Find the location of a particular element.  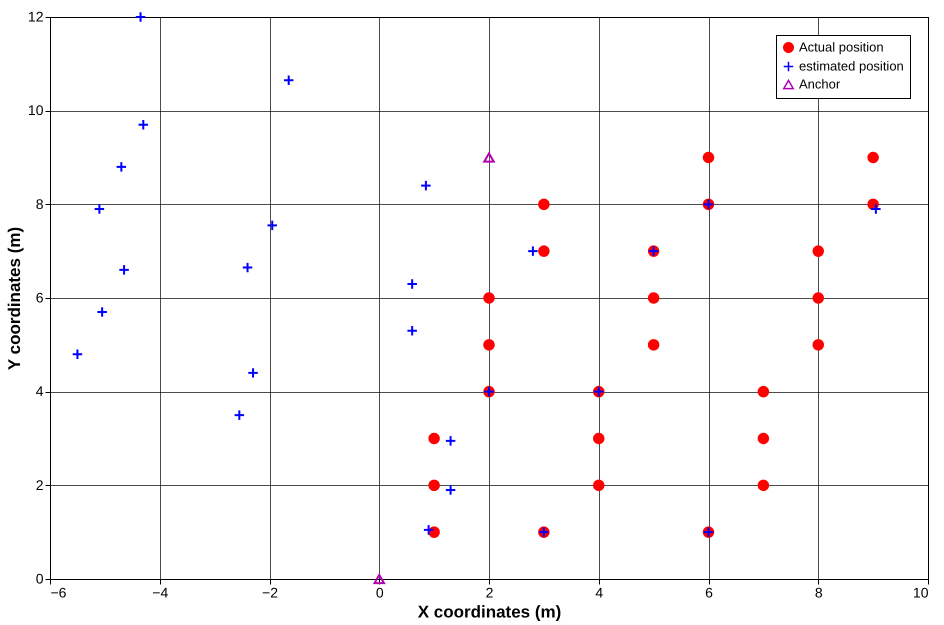

y-tick-label: 2 is located at coordinates (40, 484).